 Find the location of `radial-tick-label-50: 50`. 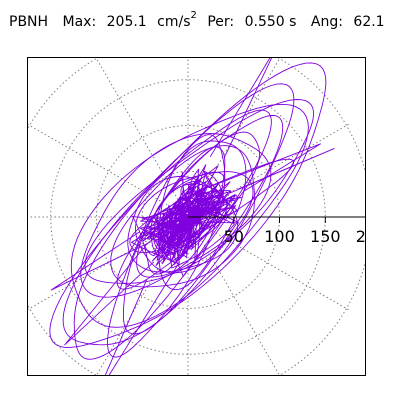

radial-tick-label-50: 50 is located at coordinates (234, 236).